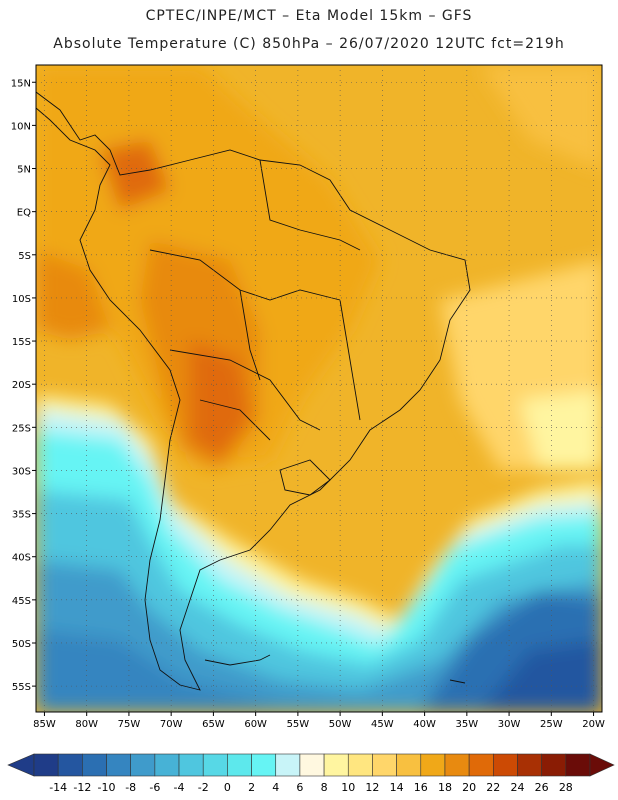 The width and height of the screenshot is (618, 800). I want to click on legend-label: 0, so click(227, 787).